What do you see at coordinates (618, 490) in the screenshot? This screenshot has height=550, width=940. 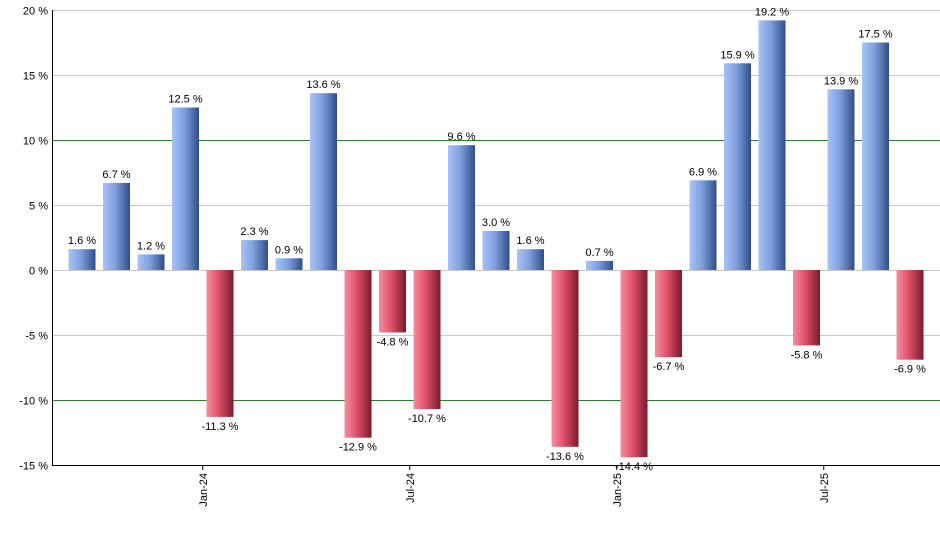 I see `x-tick-label: Jan-25` at bounding box center [618, 490].